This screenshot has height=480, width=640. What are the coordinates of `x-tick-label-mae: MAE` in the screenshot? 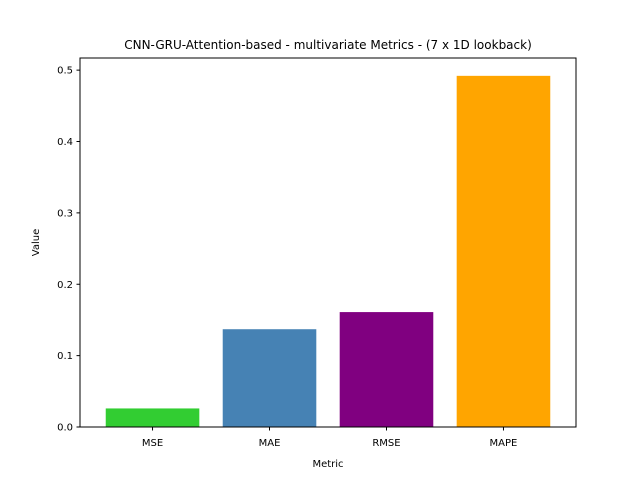 It's located at (270, 443).